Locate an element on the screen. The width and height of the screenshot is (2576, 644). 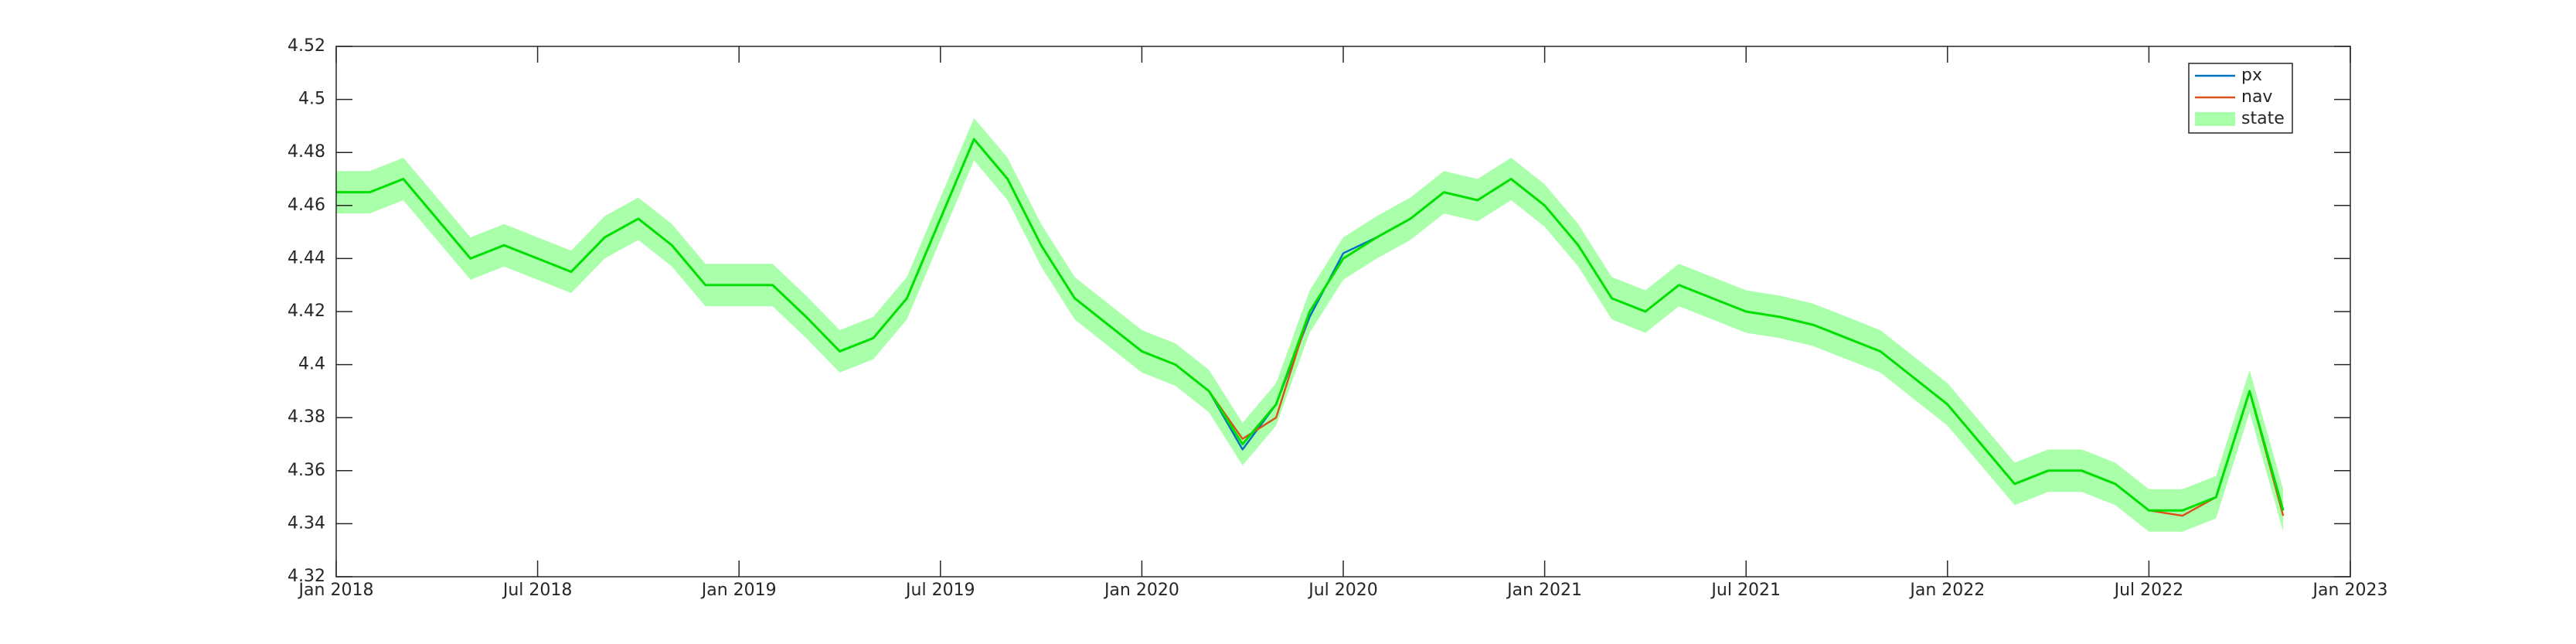
legend-label: nav is located at coordinates (2256, 97).